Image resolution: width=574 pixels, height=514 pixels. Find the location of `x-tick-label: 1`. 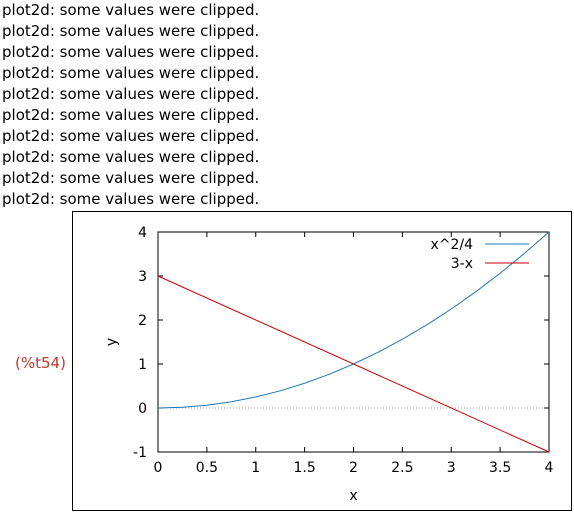

x-tick-label: 1 is located at coordinates (255, 468).